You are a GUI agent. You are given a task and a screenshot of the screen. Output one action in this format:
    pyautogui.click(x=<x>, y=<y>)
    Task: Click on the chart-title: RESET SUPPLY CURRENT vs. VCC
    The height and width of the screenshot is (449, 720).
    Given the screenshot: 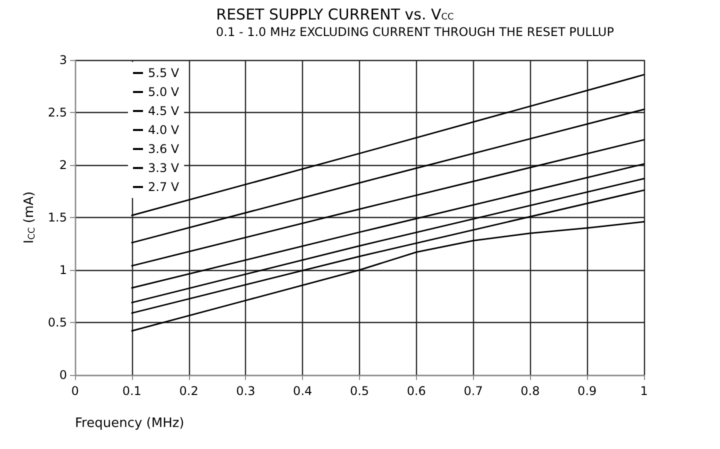 What is the action you would take?
    pyautogui.click(x=335, y=15)
    